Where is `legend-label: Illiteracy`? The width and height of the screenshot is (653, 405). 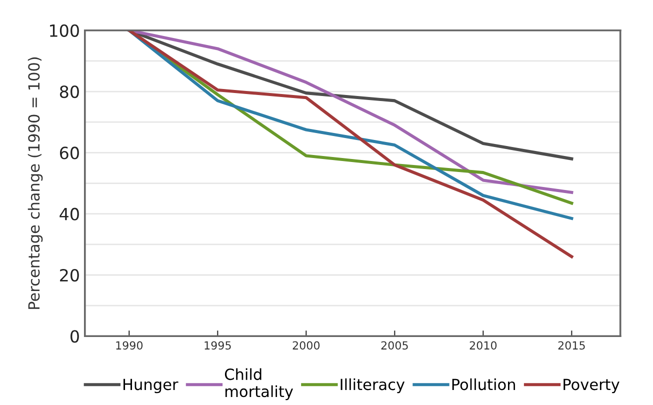
legend-label: Illiteracy is located at coordinates (372, 386).